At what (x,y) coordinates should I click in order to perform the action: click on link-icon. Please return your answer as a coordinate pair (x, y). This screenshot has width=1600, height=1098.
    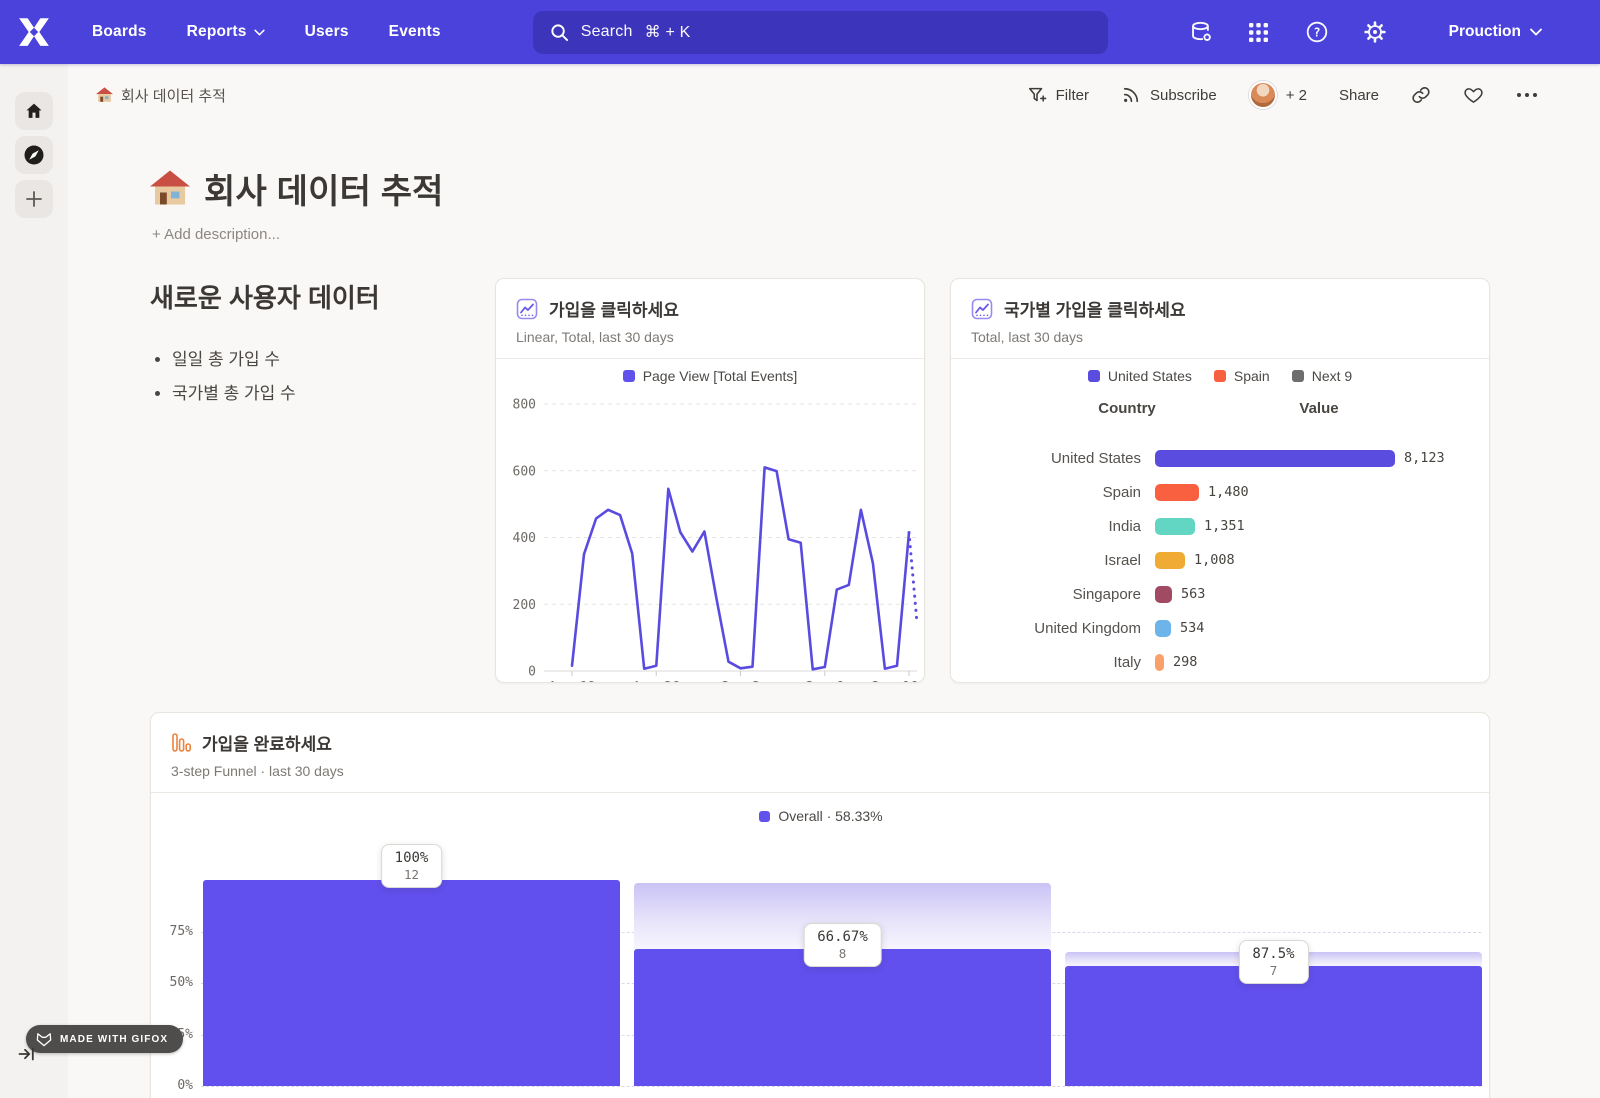
    Looking at the image, I should click on (1421, 95).